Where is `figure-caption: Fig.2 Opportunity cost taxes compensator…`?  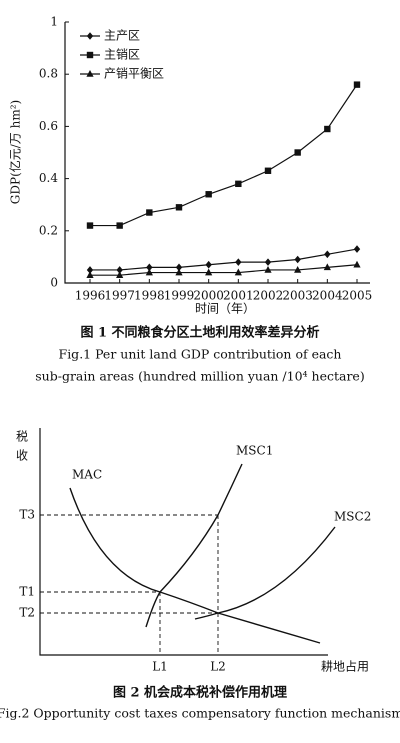 figure-caption: Fig.2 Opportunity cost taxes compensator… is located at coordinates (200, 713).